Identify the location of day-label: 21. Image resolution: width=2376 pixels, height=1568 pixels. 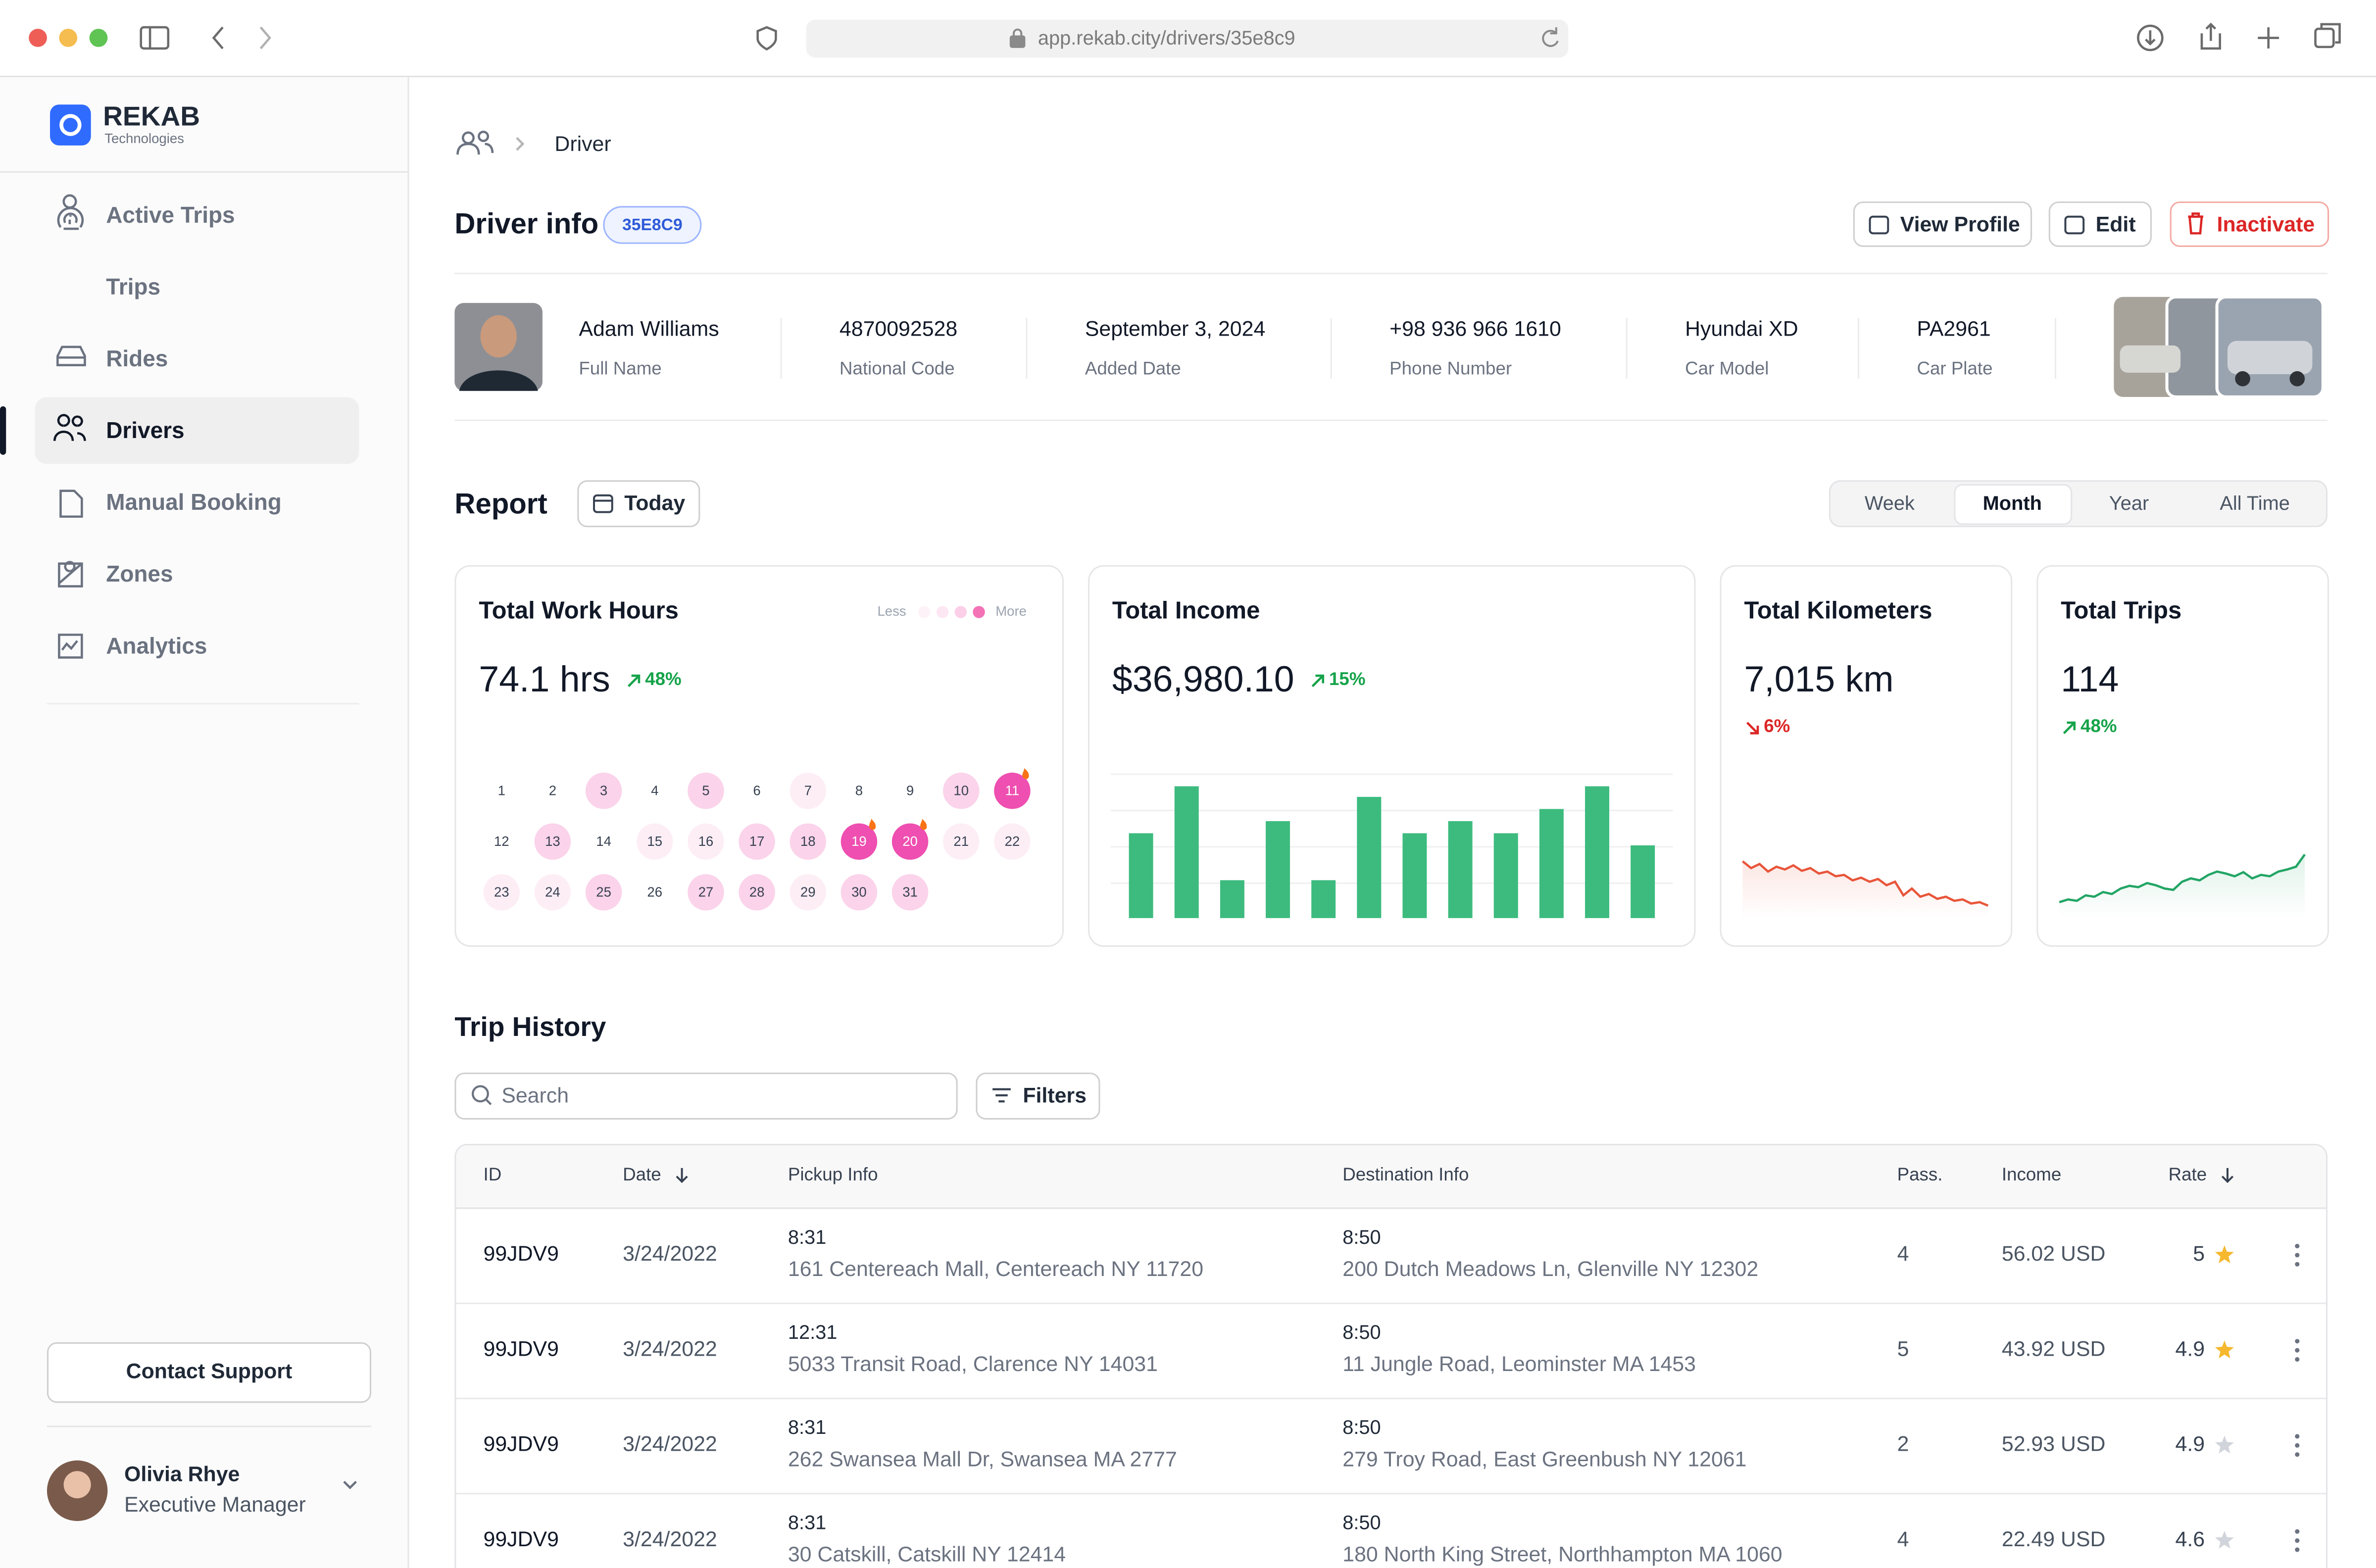
(961, 841).